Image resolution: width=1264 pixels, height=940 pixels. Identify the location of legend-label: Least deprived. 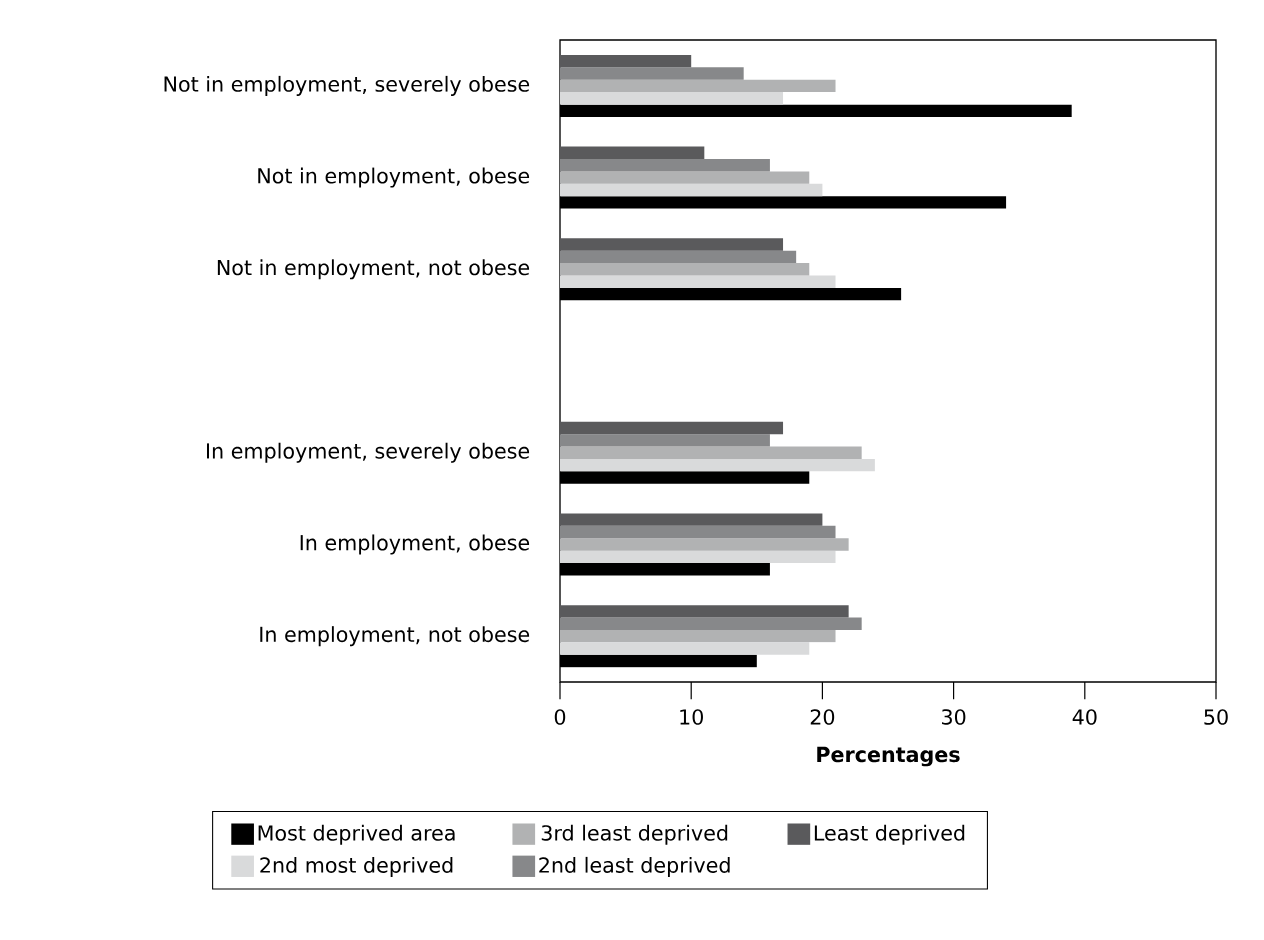
(889, 834).